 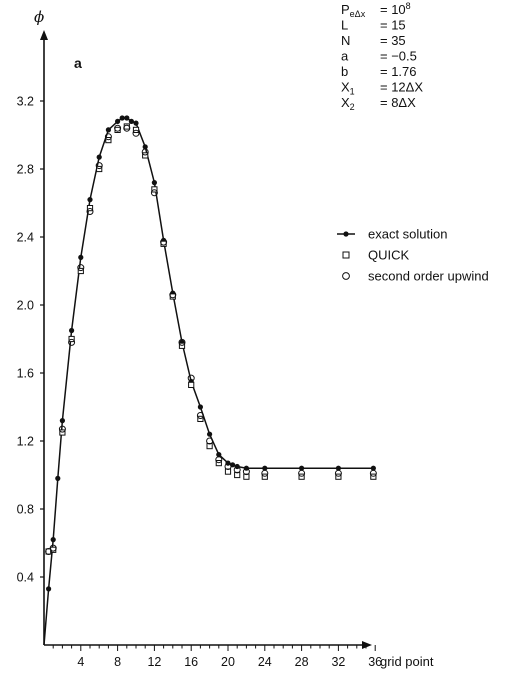 What do you see at coordinates (78, 63) in the screenshot?
I see `panel-label: a` at bounding box center [78, 63].